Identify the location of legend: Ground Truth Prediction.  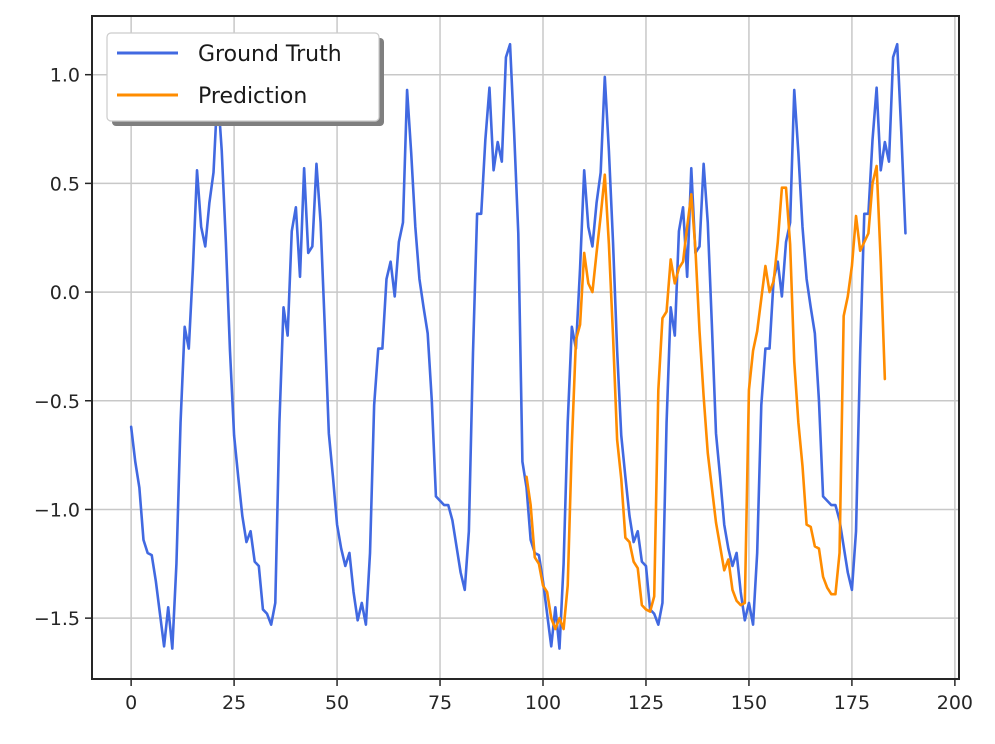
(245, 79).